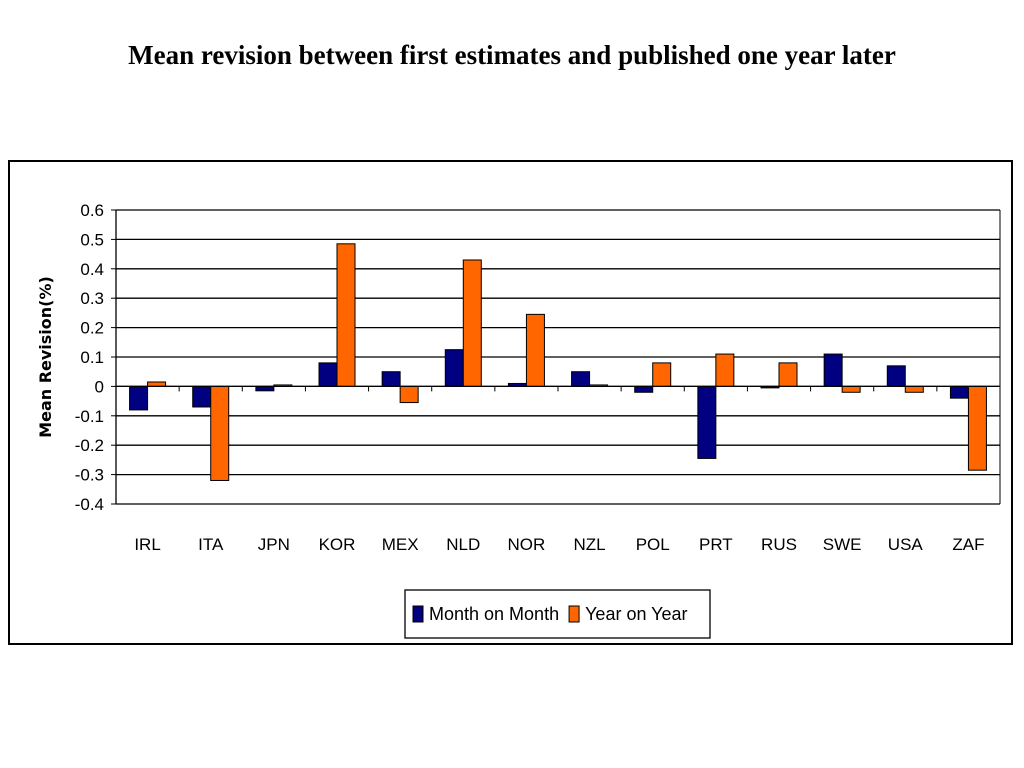  What do you see at coordinates (220, 433) in the screenshot?
I see `bar-year-on-year-ita` at bounding box center [220, 433].